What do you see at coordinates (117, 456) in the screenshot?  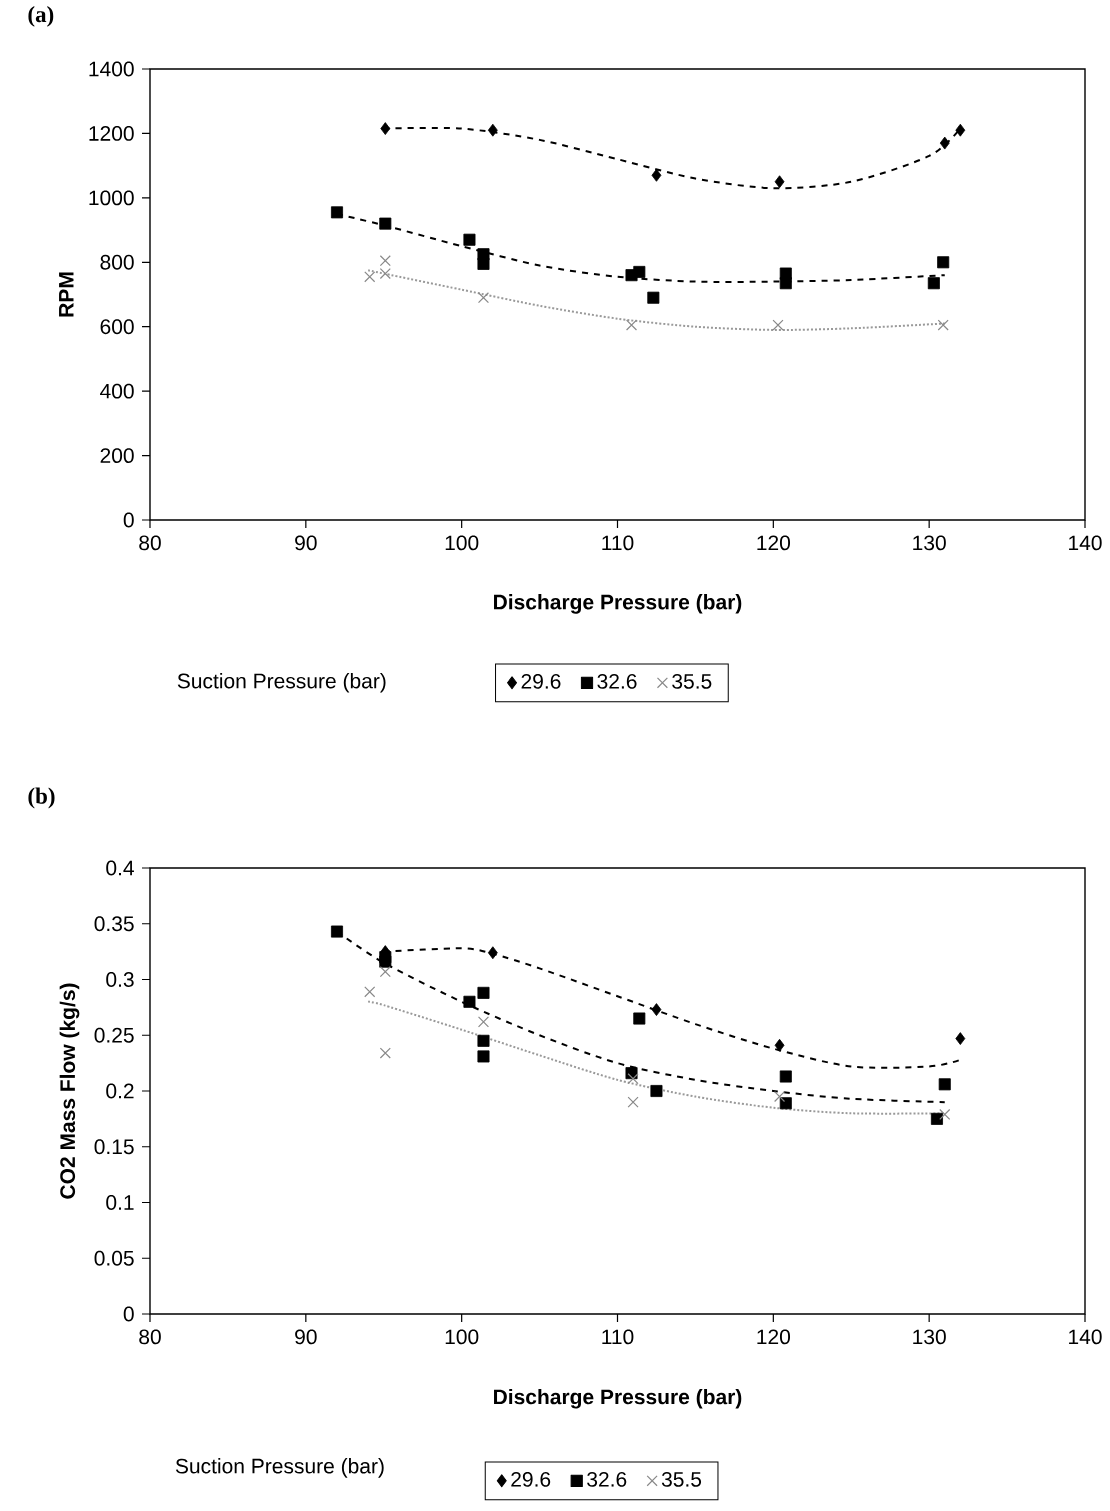 I see `y-tick-label: 200` at bounding box center [117, 456].